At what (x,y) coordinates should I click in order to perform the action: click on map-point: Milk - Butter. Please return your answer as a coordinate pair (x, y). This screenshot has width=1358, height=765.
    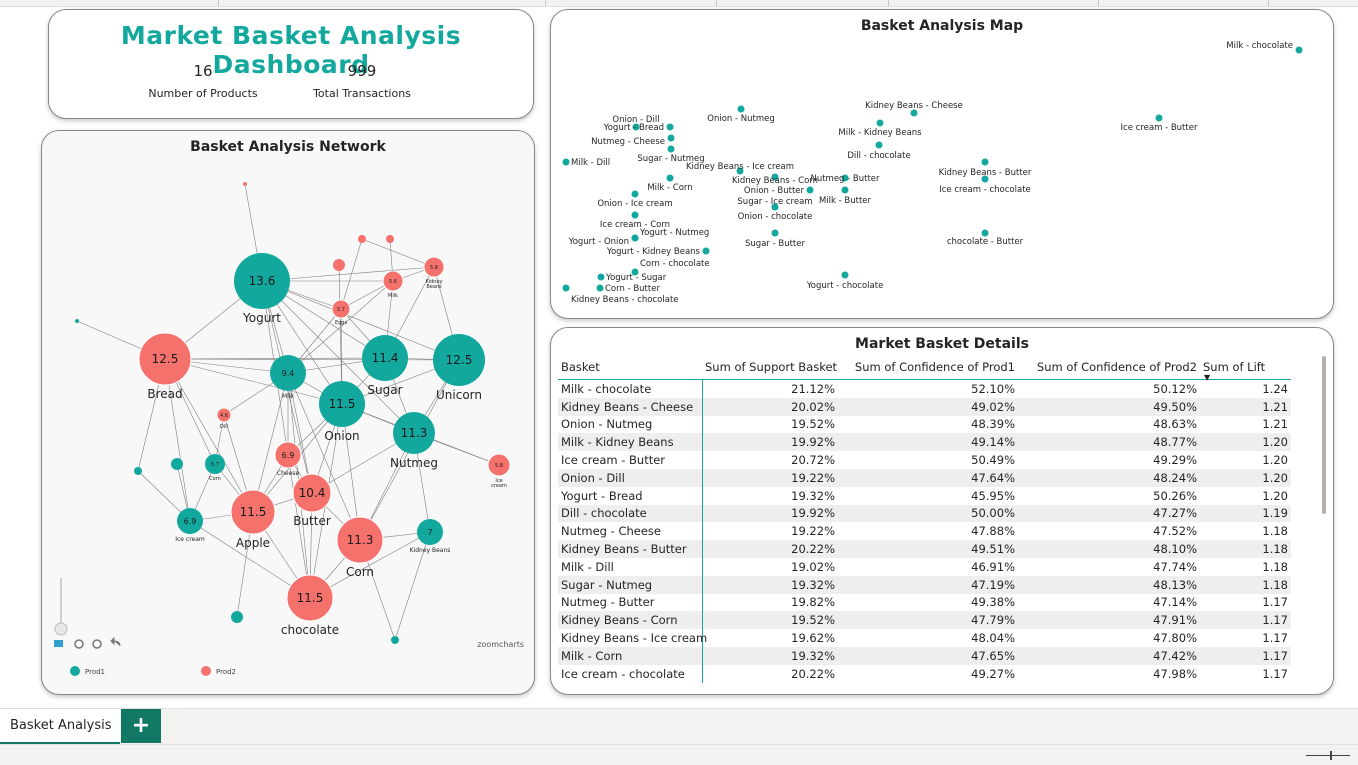
    Looking at the image, I should click on (845, 196).